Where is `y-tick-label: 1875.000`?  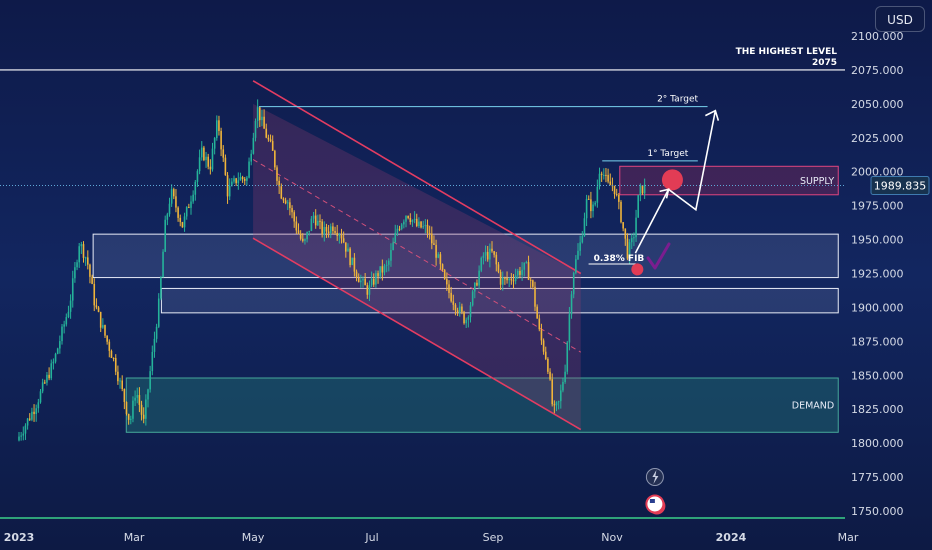
y-tick-label: 1875.000 is located at coordinates (877, 341).